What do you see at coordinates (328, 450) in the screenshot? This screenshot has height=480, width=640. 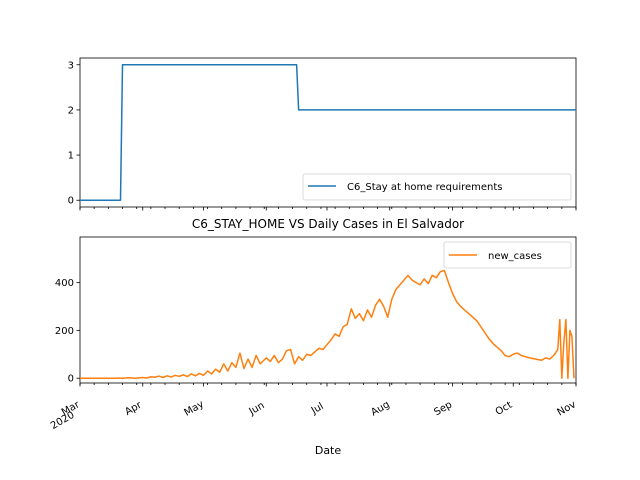 I see `bottom-x-axis-label: Date` at bounding box center [328, 450].